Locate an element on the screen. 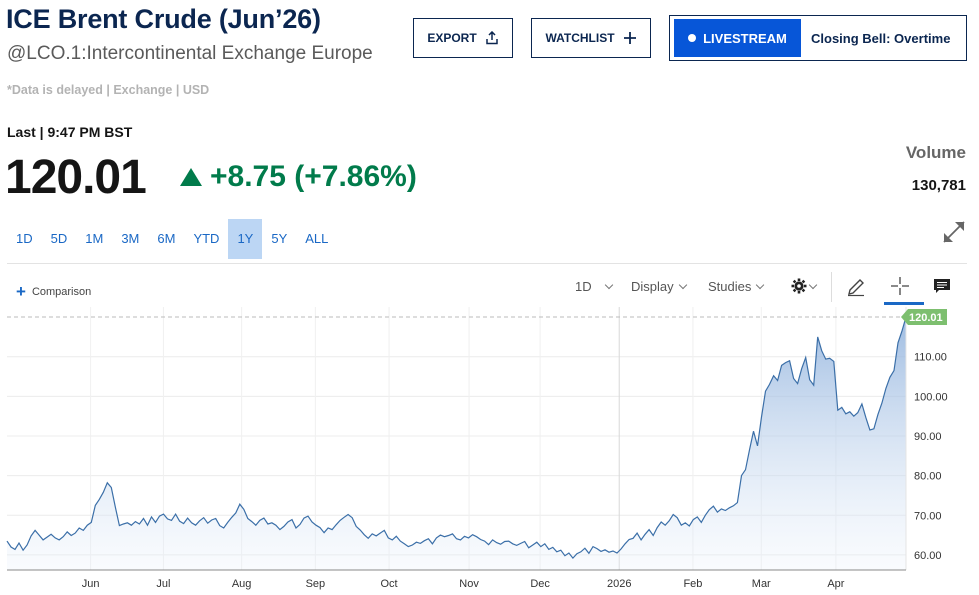 The width and height of the screenshot is (979, 595). y-tick-label: 90.00 is located at coordinates (928, 437).